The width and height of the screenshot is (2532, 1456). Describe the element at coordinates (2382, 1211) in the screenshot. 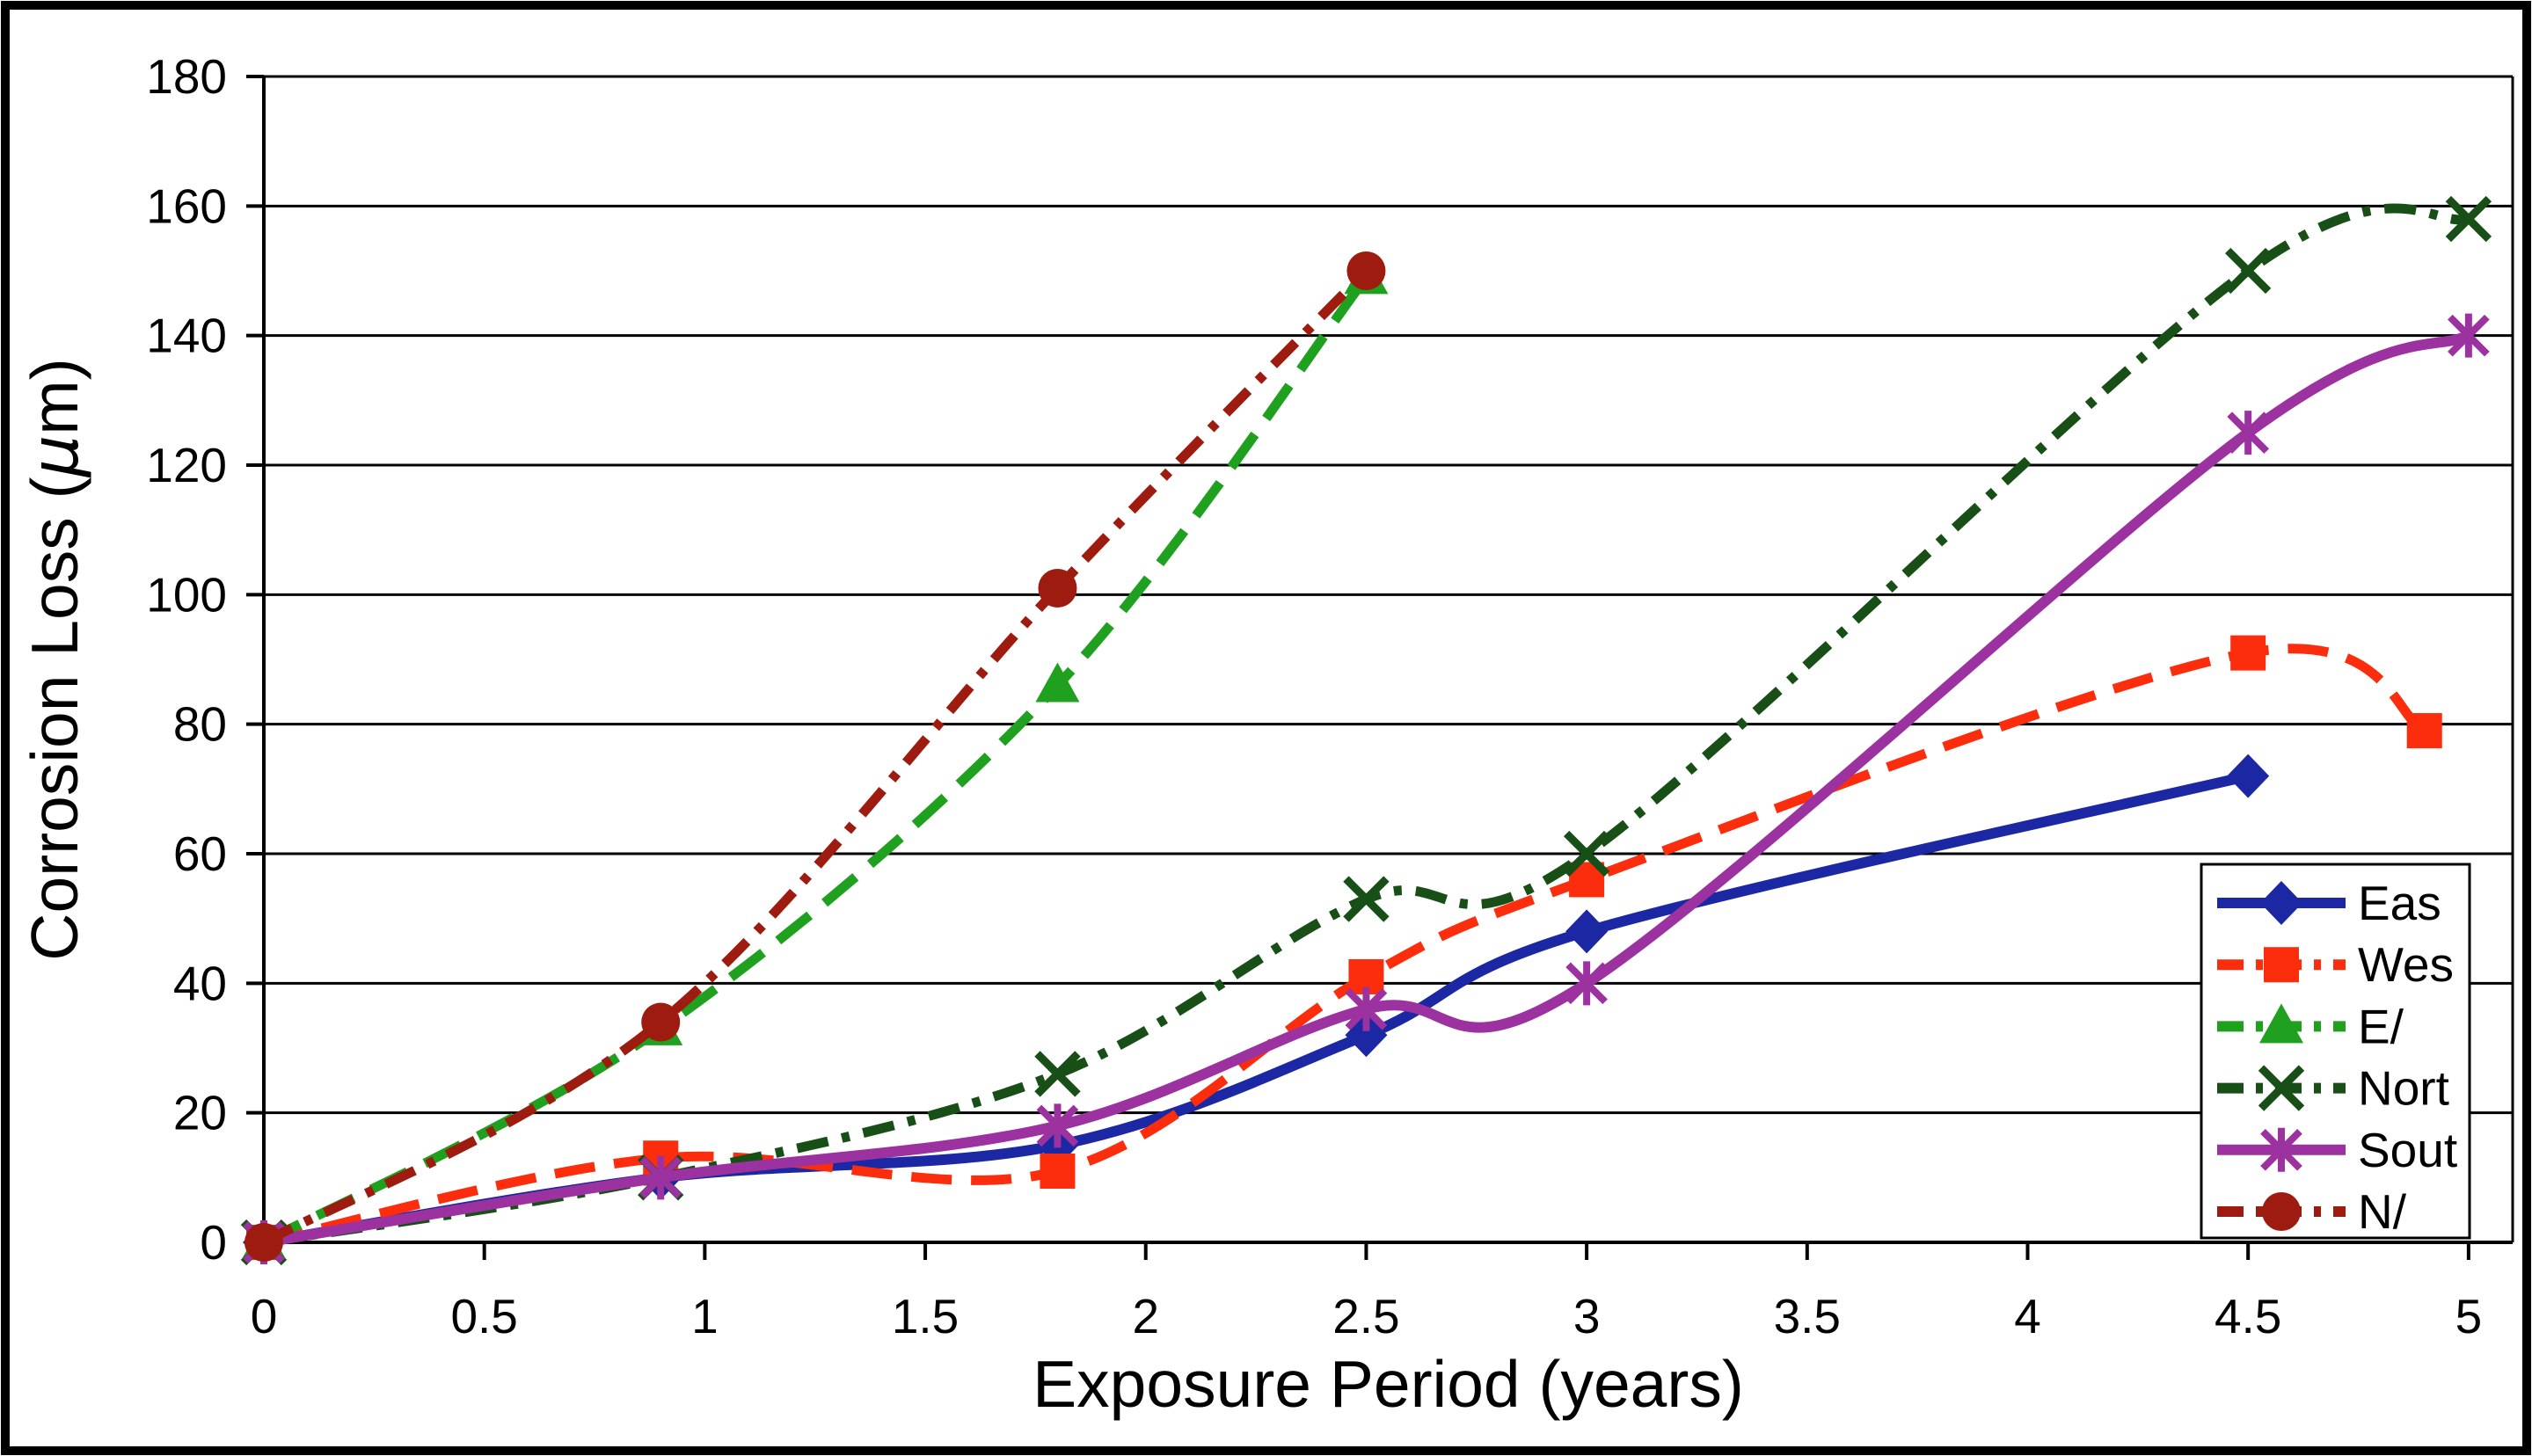

I see `legend-label-N/: N/` at that location.